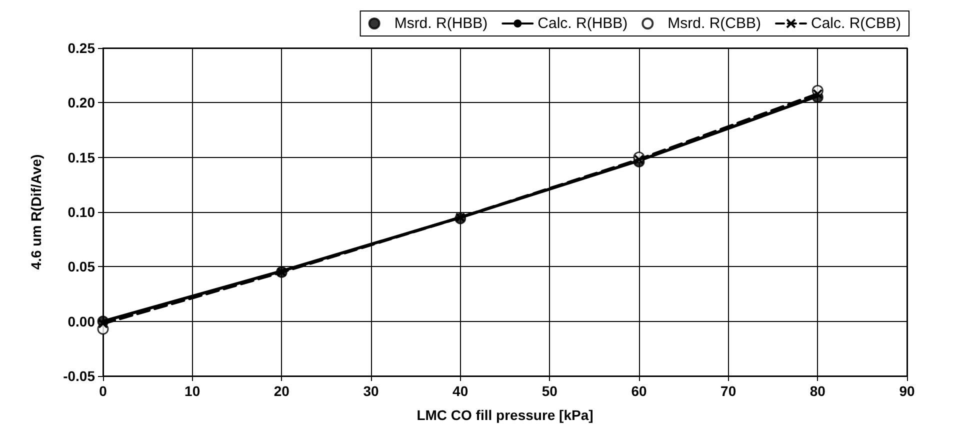 The height and width of the screenshot is (437, 965). I want to click on x-tick-label: 80, so click(818, 391).